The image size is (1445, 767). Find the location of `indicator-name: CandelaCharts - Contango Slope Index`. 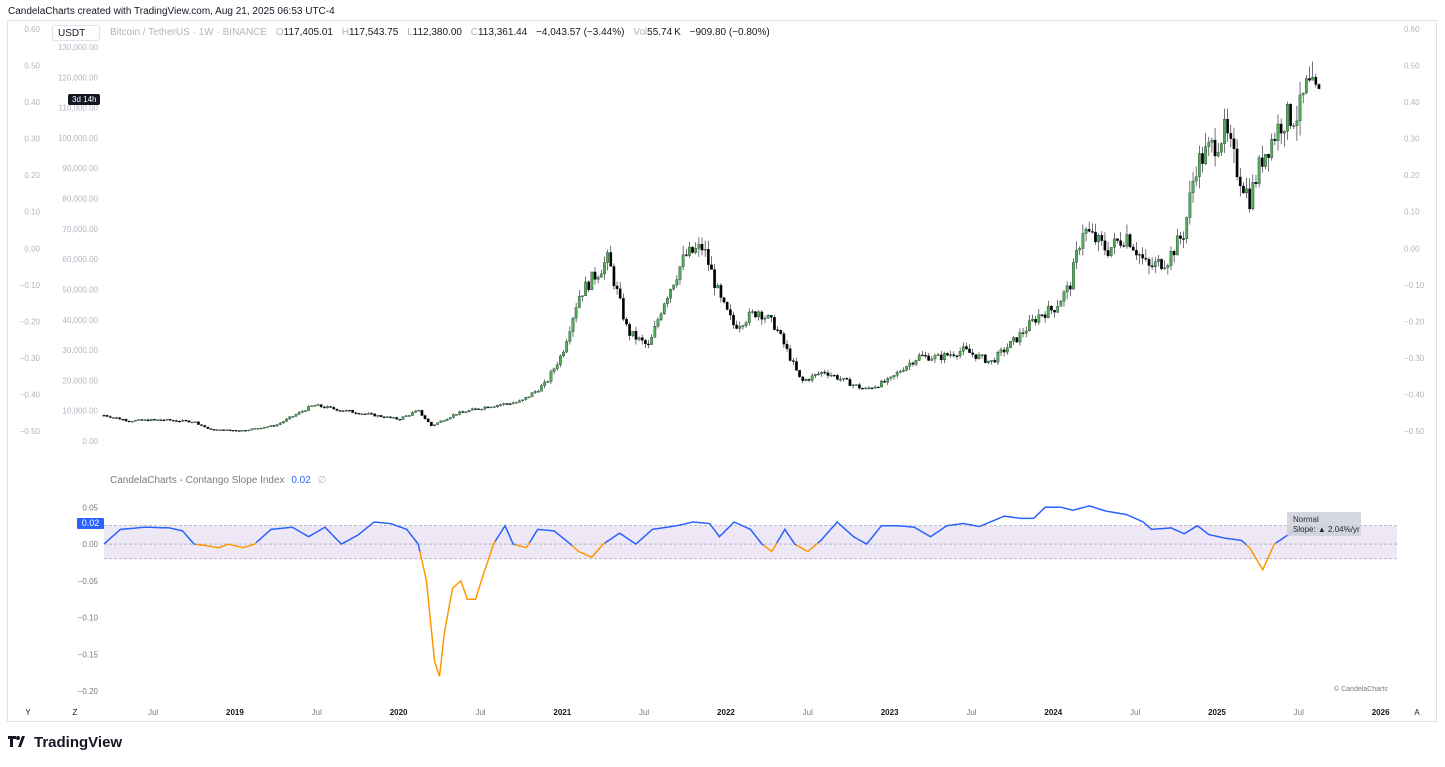

indicator-name: CandelaCharts - Contango Slope Index is located at coordinates (197, 480).